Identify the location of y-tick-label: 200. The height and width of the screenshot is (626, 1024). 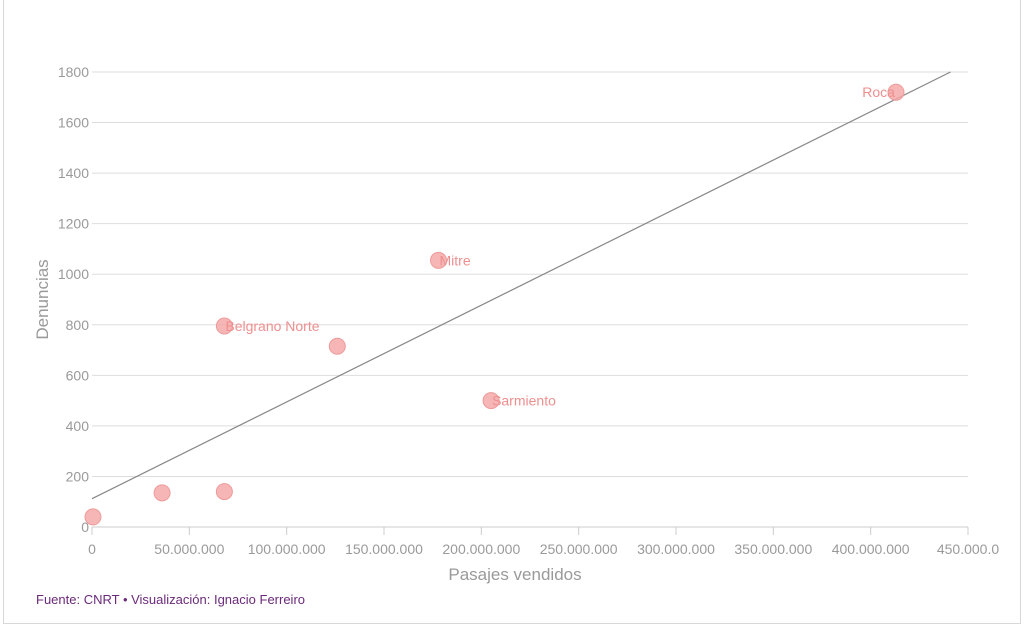
(78, 476).